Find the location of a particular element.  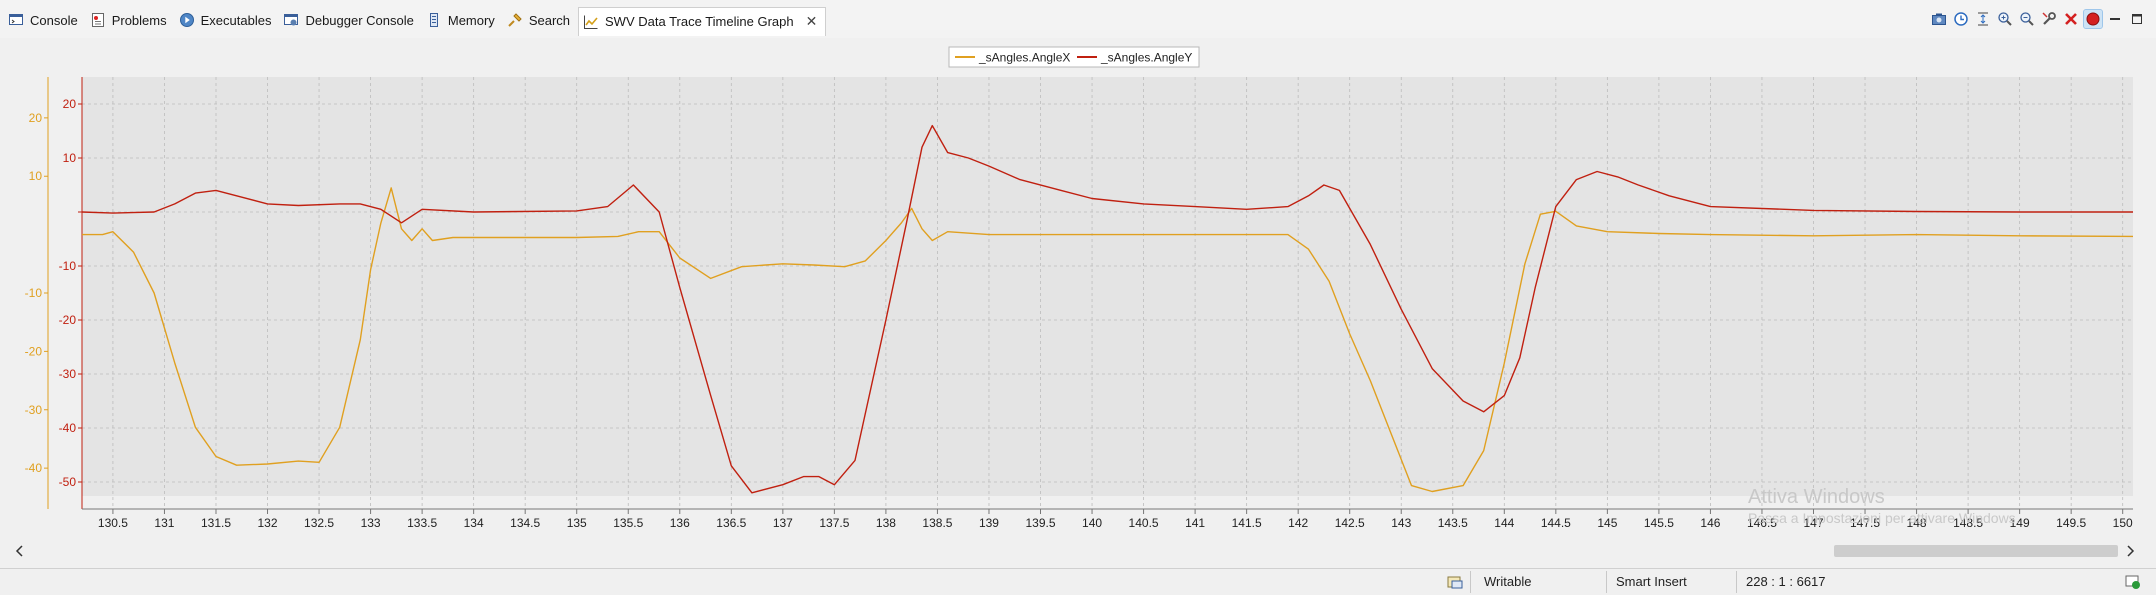

tab-label: Console is located at coordinates (54, 20).